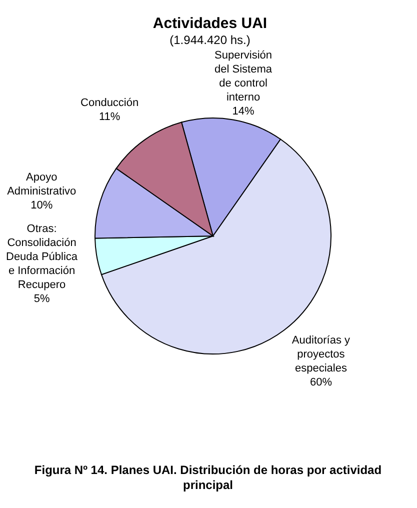  What do you see at coordinates (243, 111) in the screenshot?
I see `data-label: 14%` at bounding box center [243, 111].